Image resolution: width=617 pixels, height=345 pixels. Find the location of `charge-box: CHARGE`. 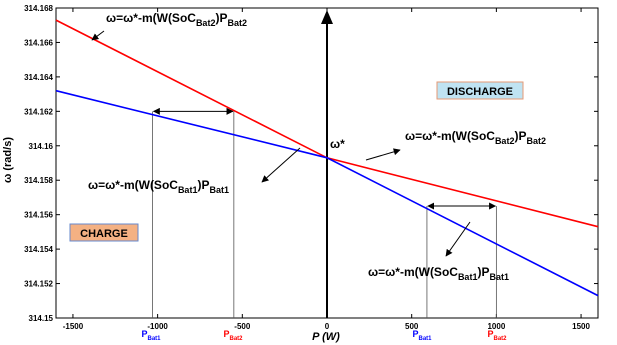

charge-box: CHARGE is located at coordinates (104, 232).